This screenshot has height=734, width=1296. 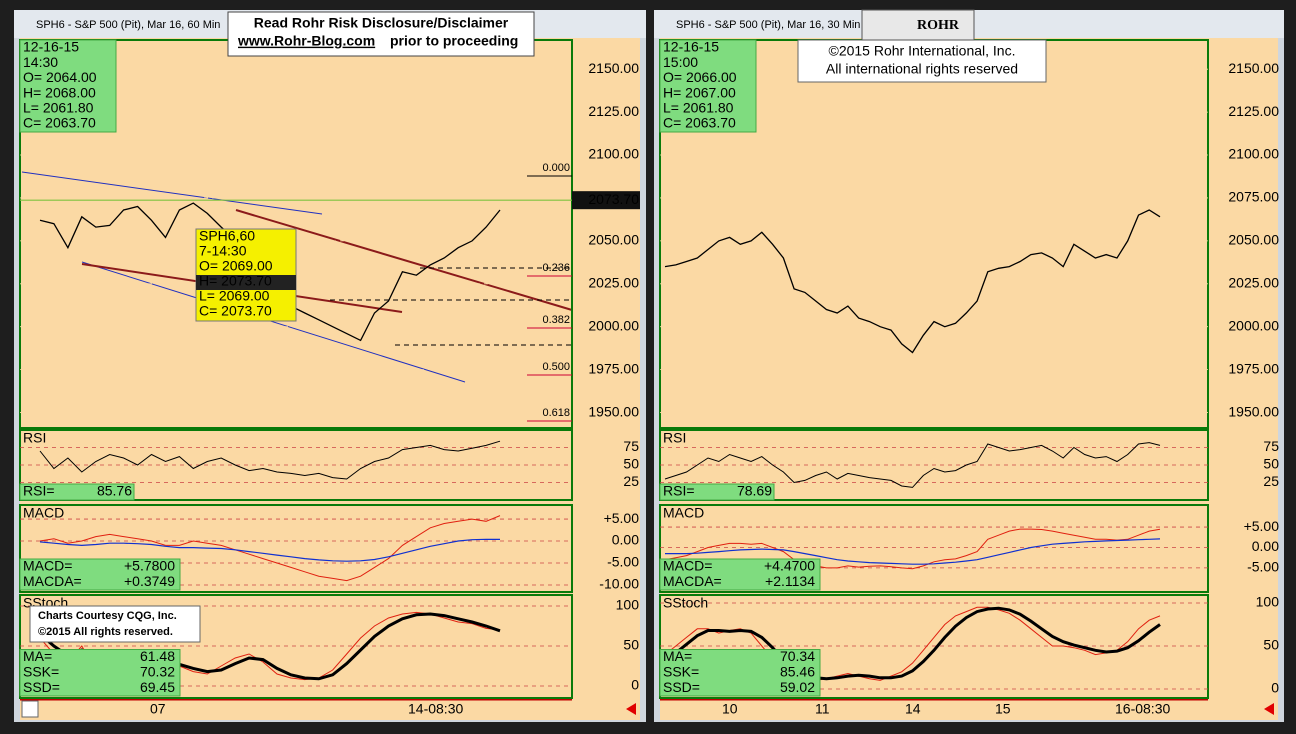 What do you see at coordinates (158, 709) in the screenshot?
I see `x-tick-label: 07` at bounding box center [158, 709].